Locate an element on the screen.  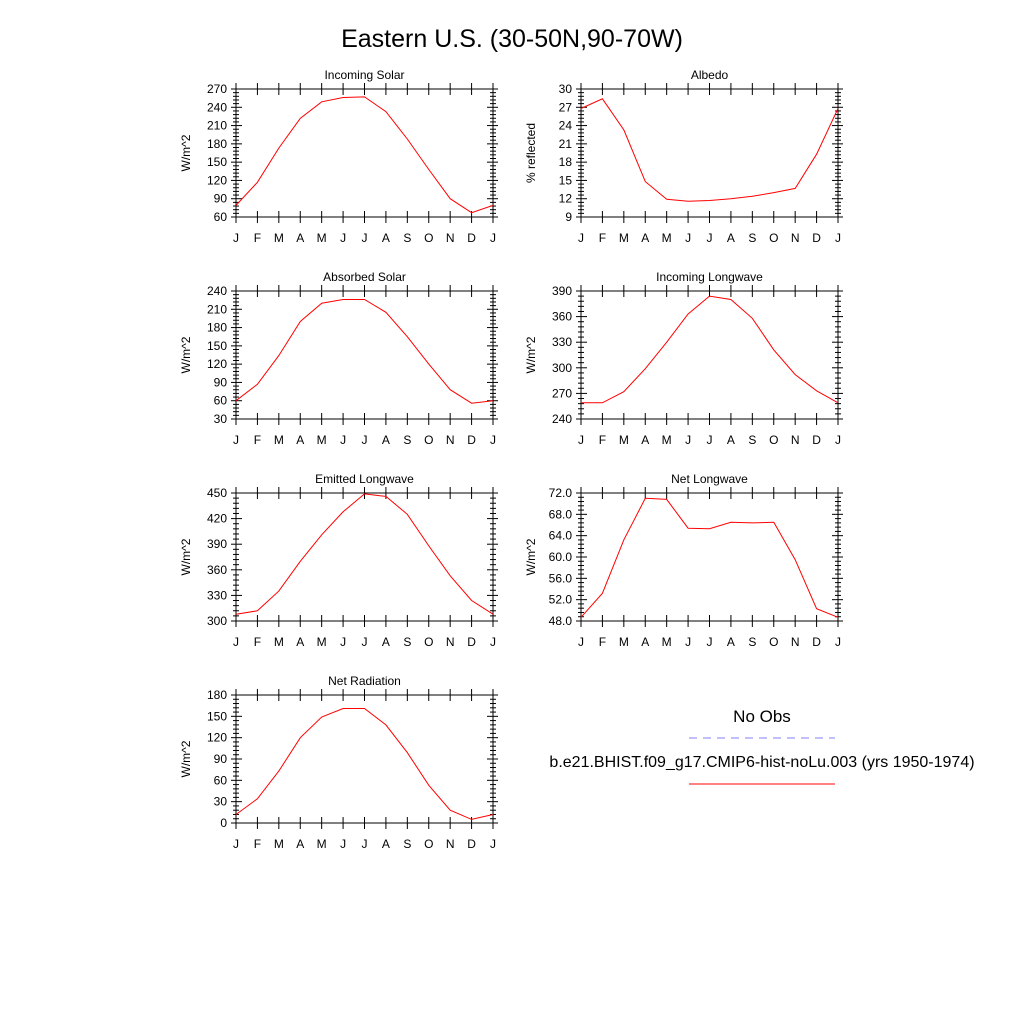
y-tick-label: 30 is located at coordinates (566, 89).